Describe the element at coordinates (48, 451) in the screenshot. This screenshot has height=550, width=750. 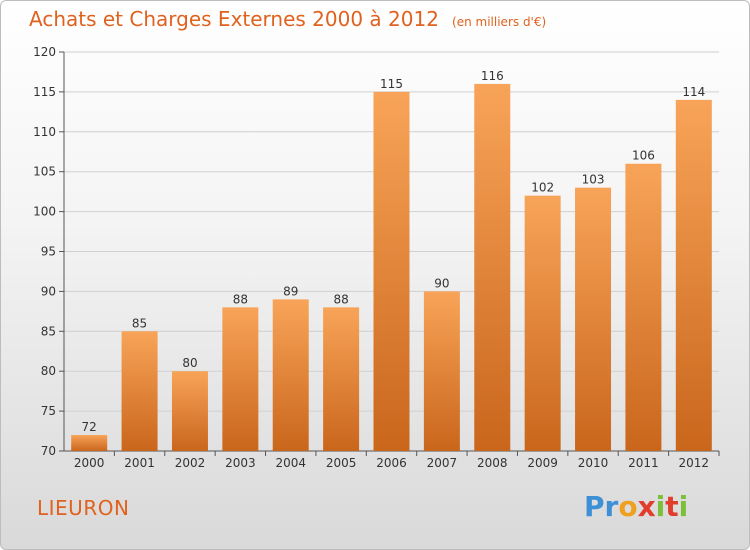
I see `y-tick-label: 70` at that location.